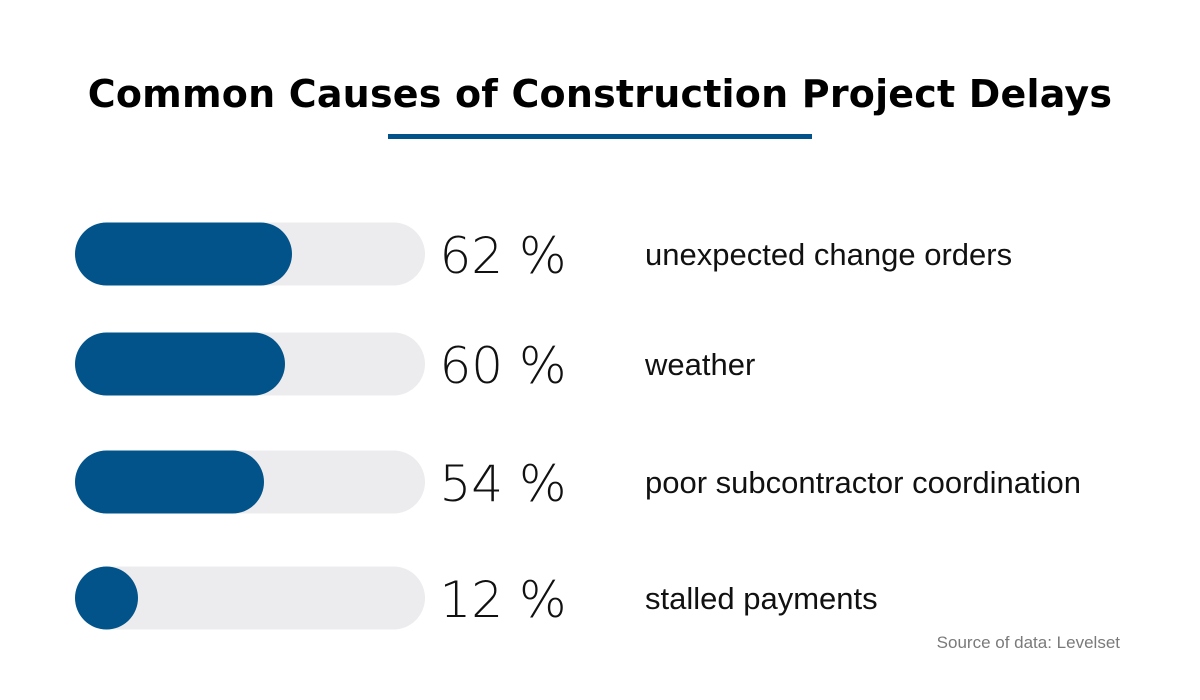 The image size is (1200, 700). I want to click on bar-row: 62 % unexpected change orders, so click(543, 254).